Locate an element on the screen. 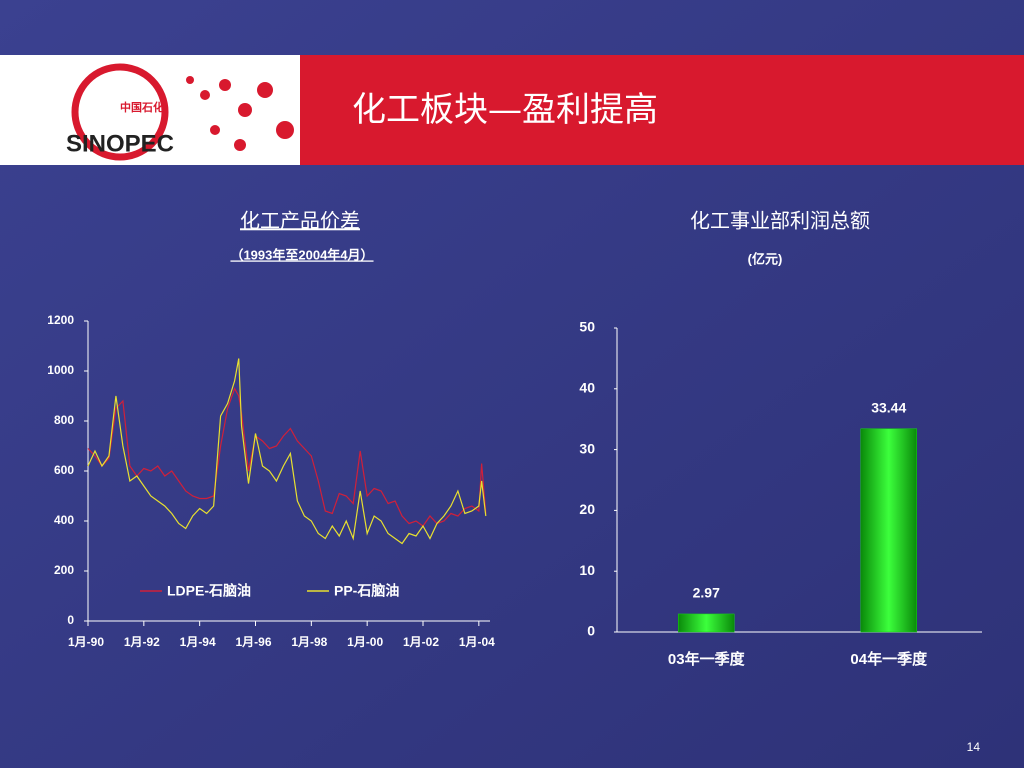  page-number: 14 is located at coordinates (974, 747).